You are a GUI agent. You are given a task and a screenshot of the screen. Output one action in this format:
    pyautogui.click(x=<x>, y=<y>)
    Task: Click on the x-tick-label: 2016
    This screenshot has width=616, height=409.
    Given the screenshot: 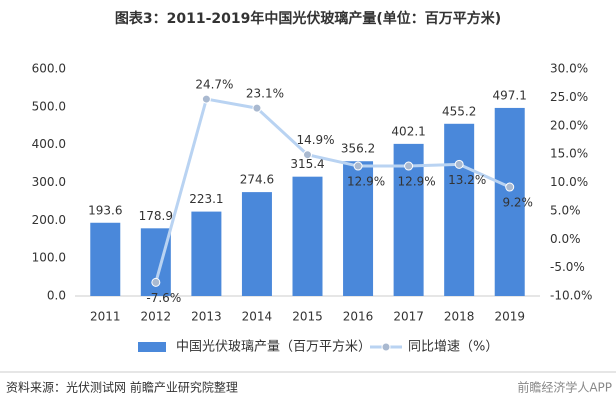 What is the action you would take?
    pyautogui.click(x=358, y=317)
    